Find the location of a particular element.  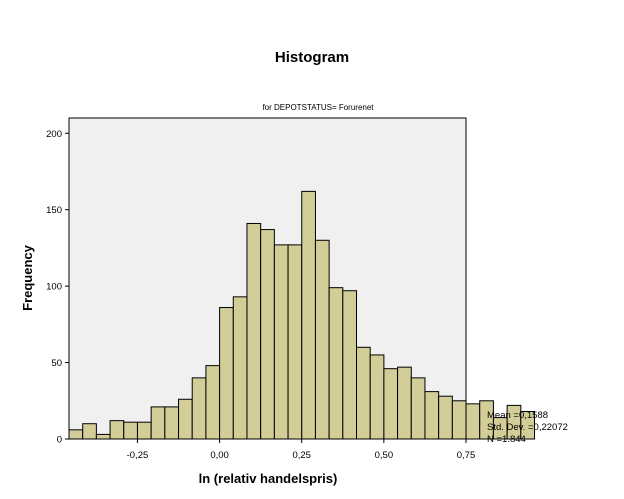

y-tick-label: 50 is located at coordinates (56, 363).